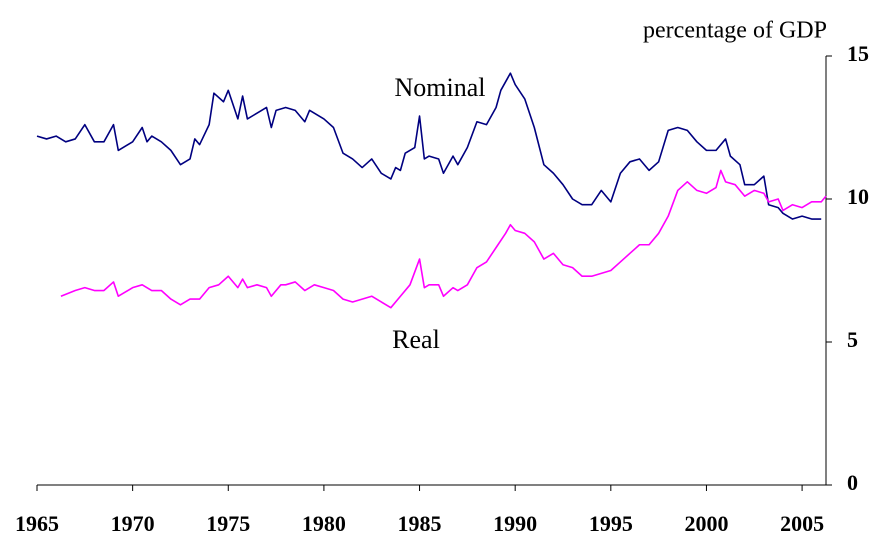 This screenshot has width=880, height=542. What do you see at coordinates (735, 31) in the screenshot?
I see `y-axis-label: percentage of GDP` at bounding box center [735, 31].